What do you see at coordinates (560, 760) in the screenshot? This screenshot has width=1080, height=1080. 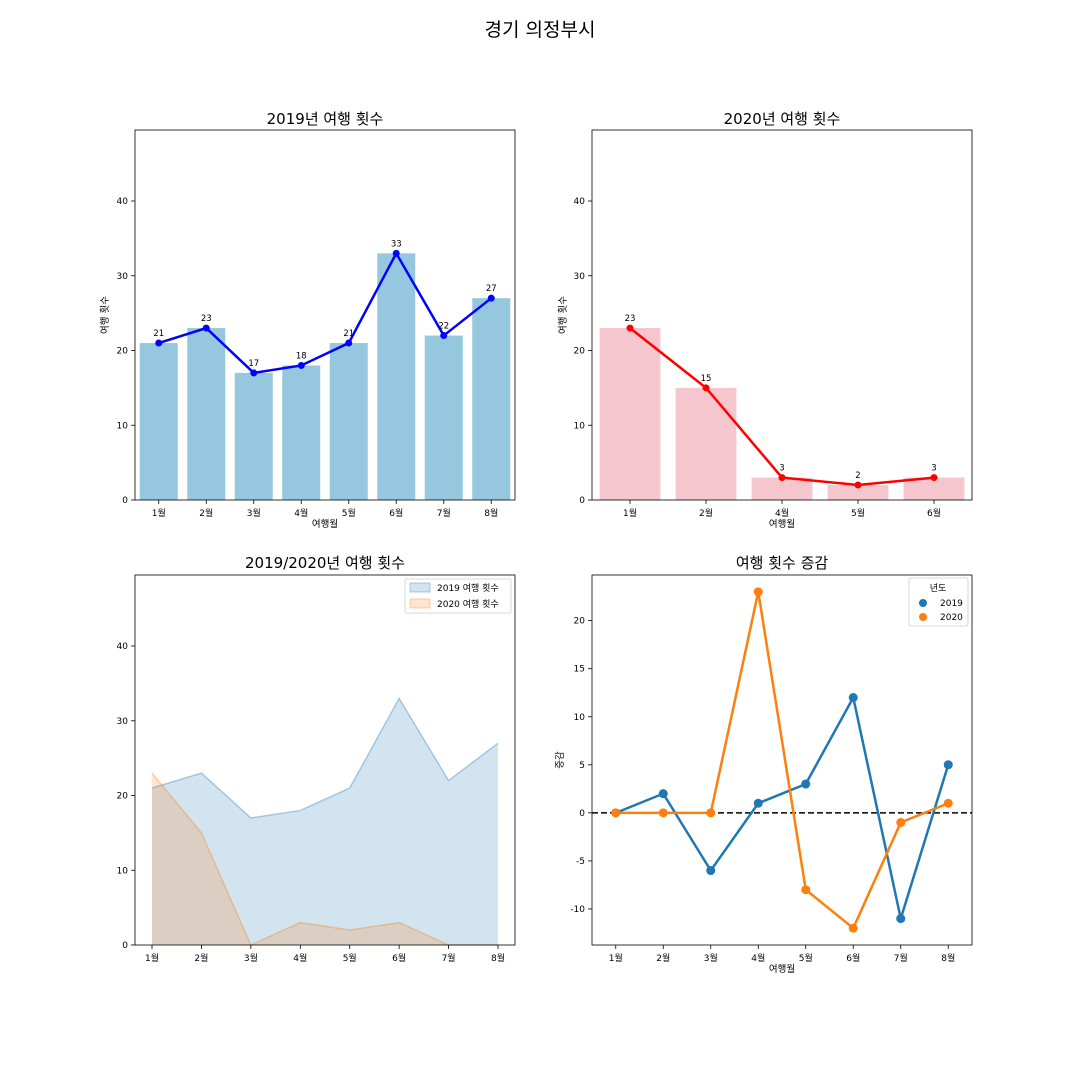 I see `y-axis-label: 증감` at bounding box center [560, 760].